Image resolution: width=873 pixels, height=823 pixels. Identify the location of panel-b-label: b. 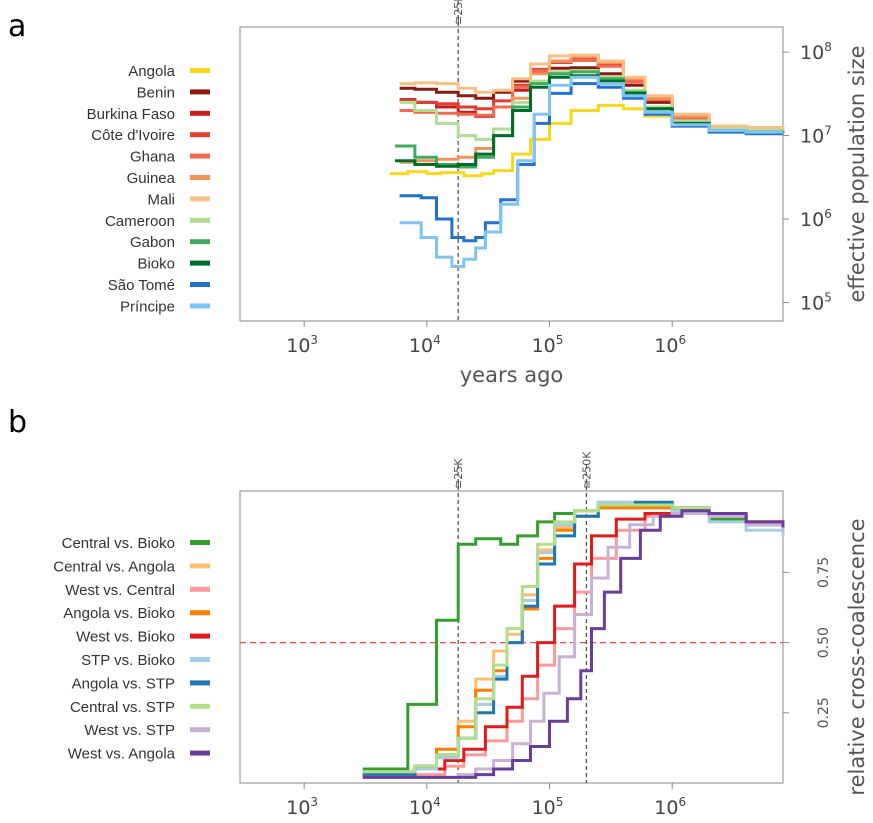
(17, 422).